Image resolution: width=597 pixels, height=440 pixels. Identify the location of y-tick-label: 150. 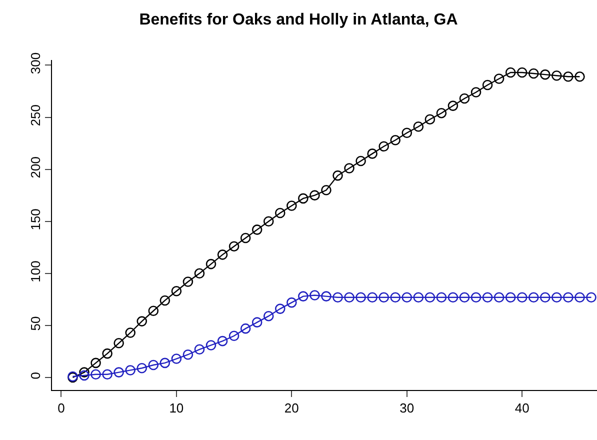
(35, 219).